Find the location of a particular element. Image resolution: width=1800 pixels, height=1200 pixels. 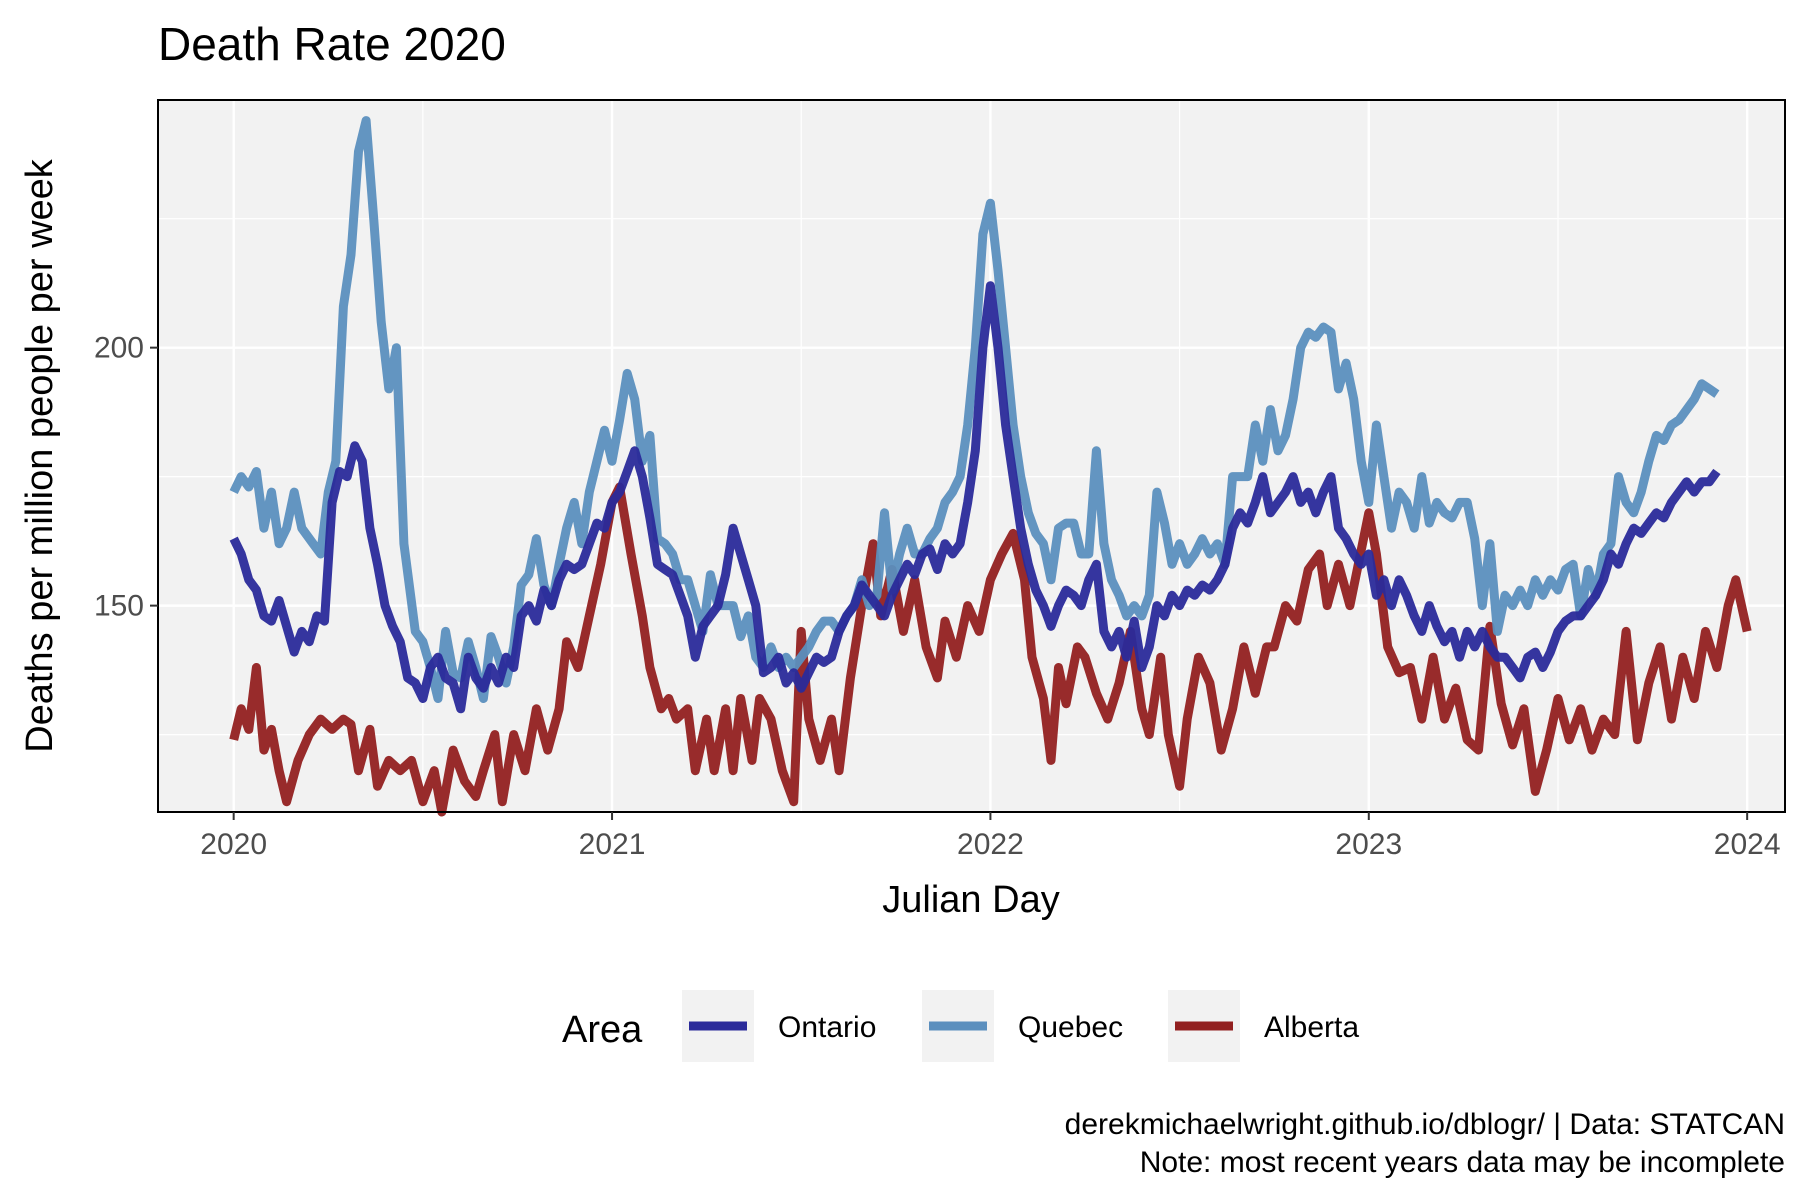

y-axis: 150 200 is located at coordinates (126, 477).